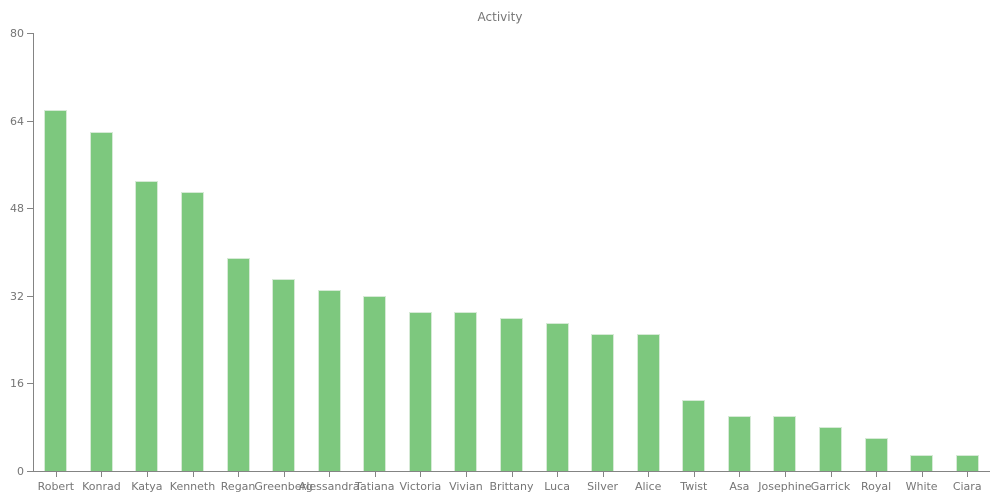  What do you see at coordinates (33, 252) in the screenshot?
I see `y-axis-line` at bounding box center [33, 252].